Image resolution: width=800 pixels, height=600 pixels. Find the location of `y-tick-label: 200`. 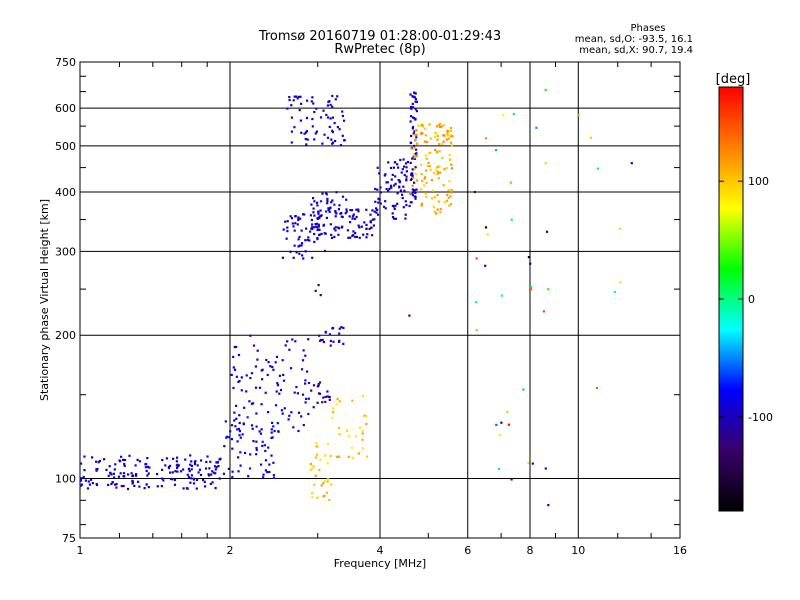

y-tick-label: 200 is located at coordinates (65, 335).